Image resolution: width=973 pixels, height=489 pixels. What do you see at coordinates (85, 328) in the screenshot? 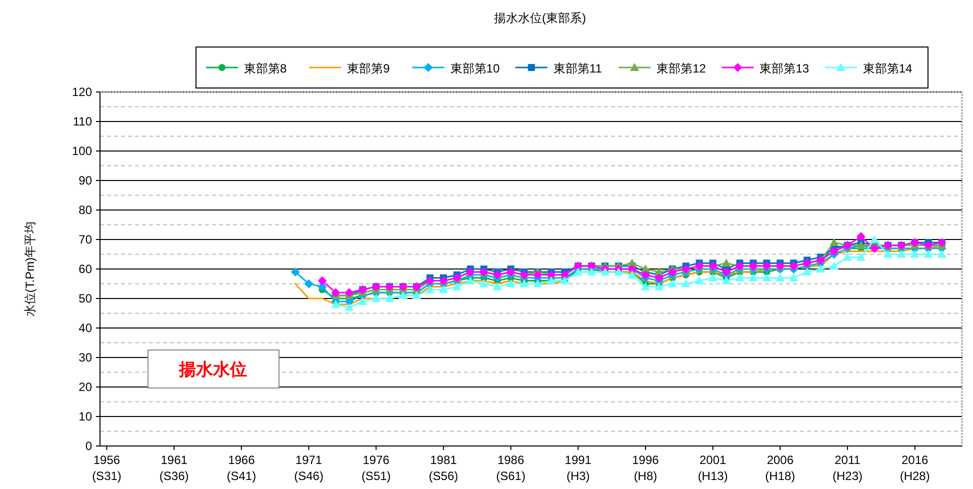
I see `y-tick-label: 40` at bounding box center [85, 328].